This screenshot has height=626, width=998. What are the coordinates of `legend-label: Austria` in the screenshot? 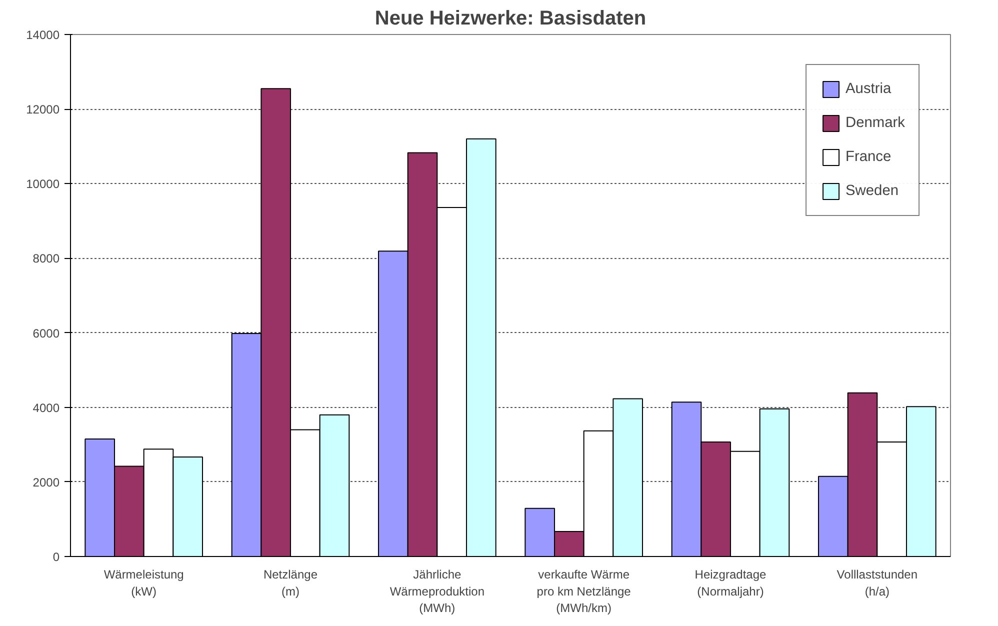 It's located at (869, 89).